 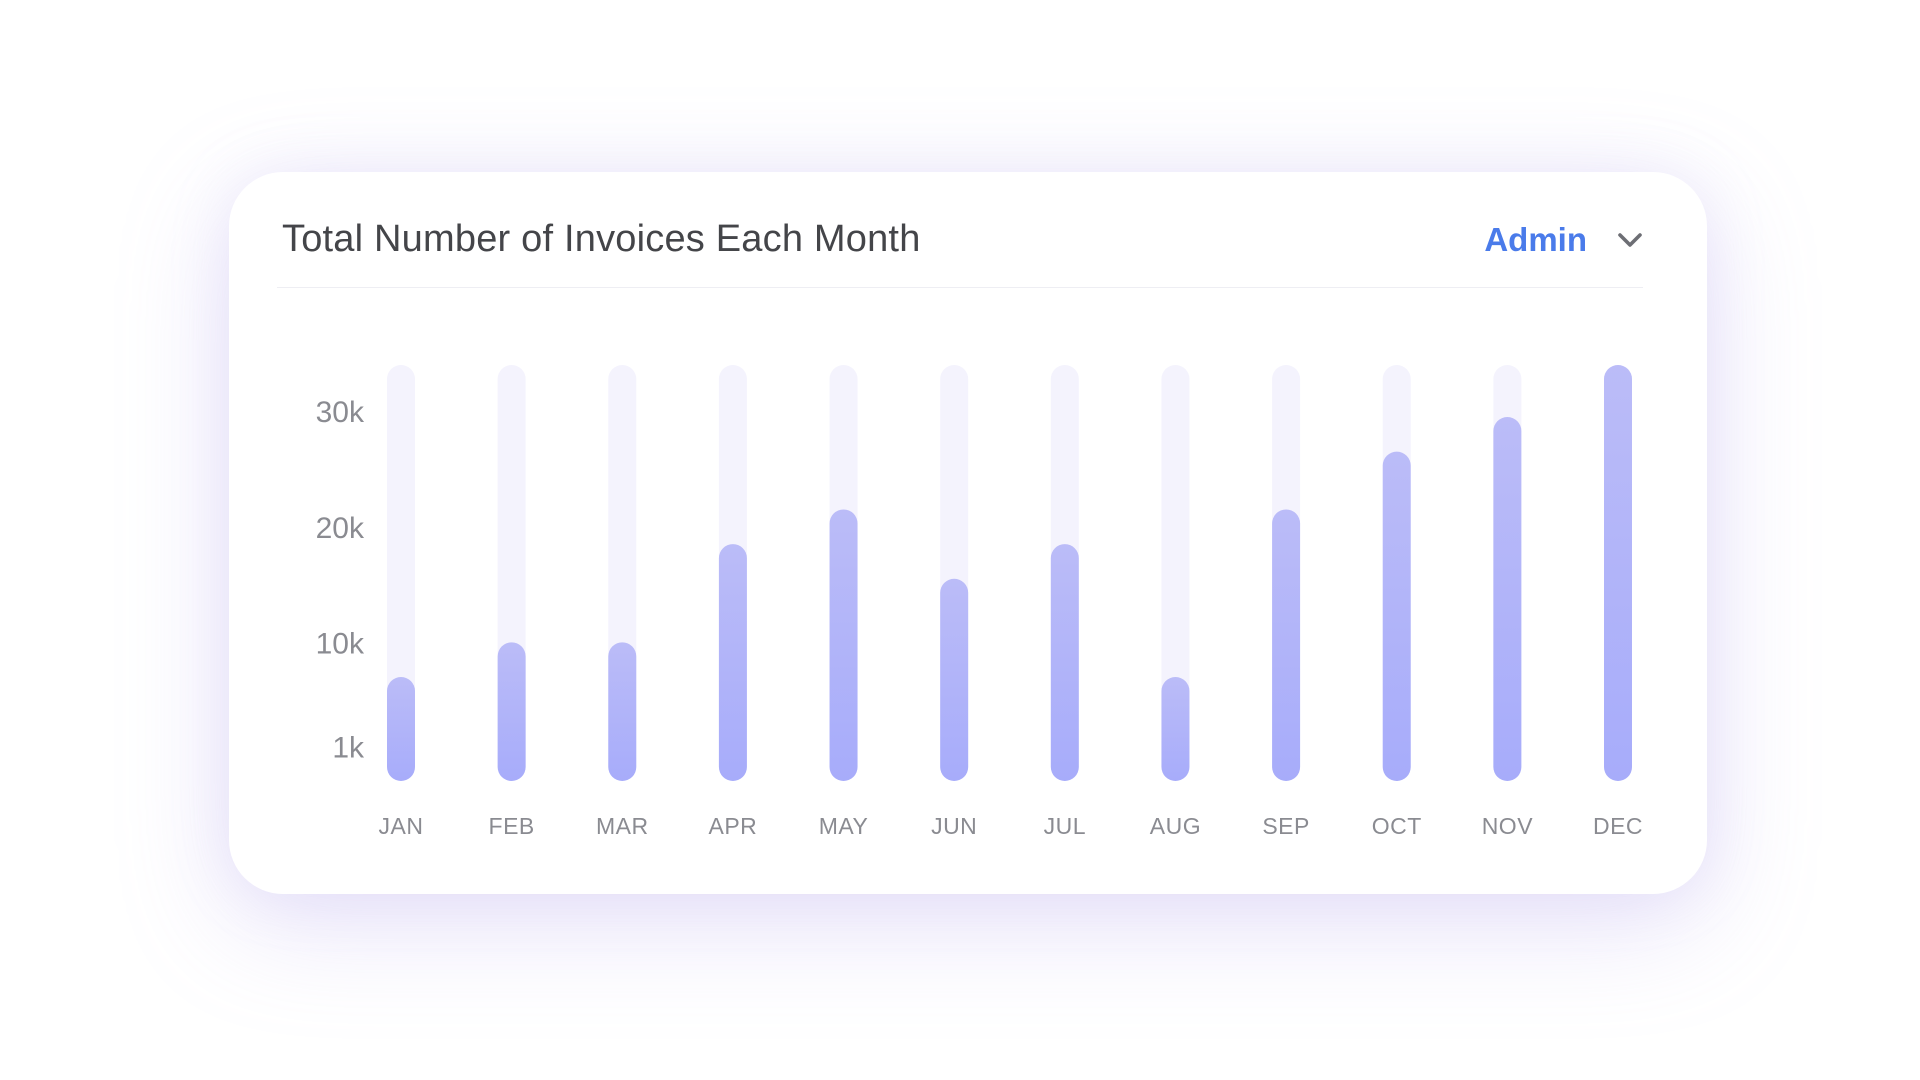 I want to click on x-category-label: NOV, so click(x=1508, y=826).